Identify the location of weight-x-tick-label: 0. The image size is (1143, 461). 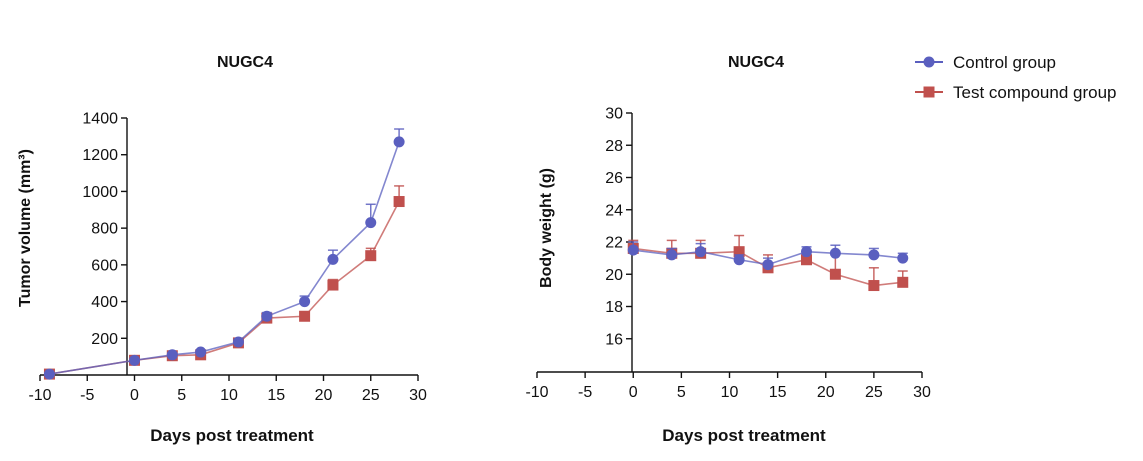
(633, 392).